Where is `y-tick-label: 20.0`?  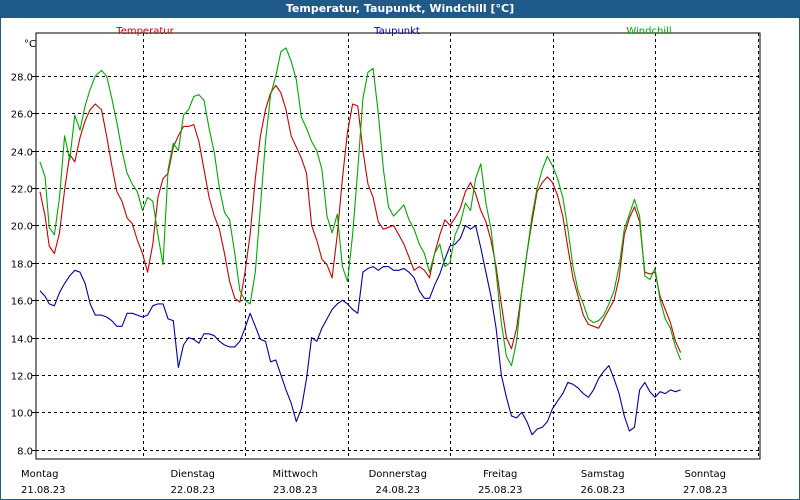 y-tick-label: 20.0 is located at coordinates (22, 227).